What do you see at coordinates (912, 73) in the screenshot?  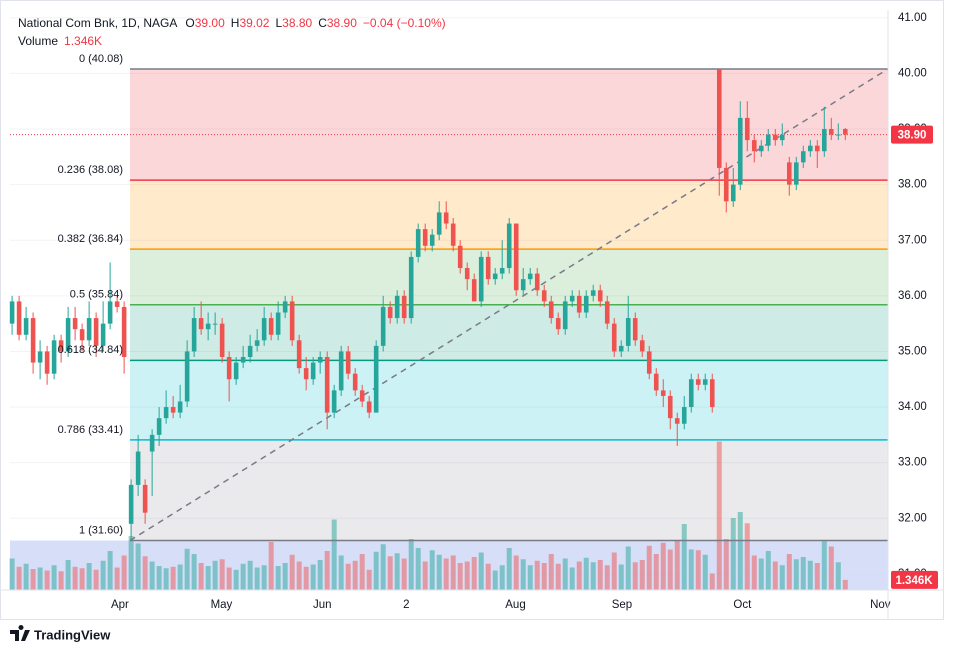 I see `y-tick-label: 40.00` at bounding box center [912, 73].